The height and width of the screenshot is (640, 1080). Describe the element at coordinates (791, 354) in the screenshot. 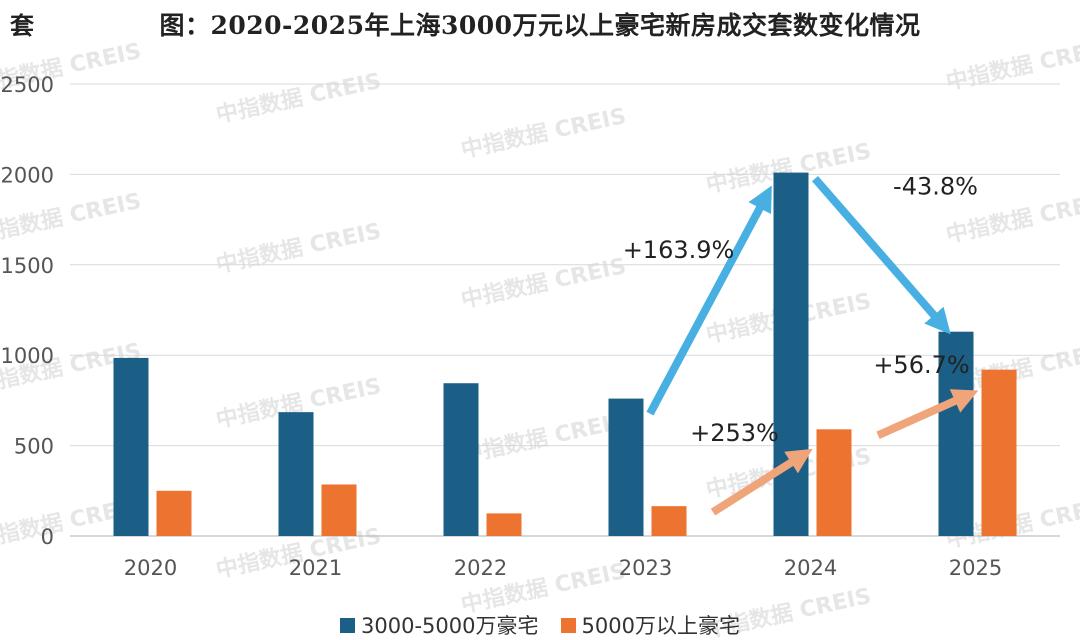

I see `bar-series1-2024` at that location.